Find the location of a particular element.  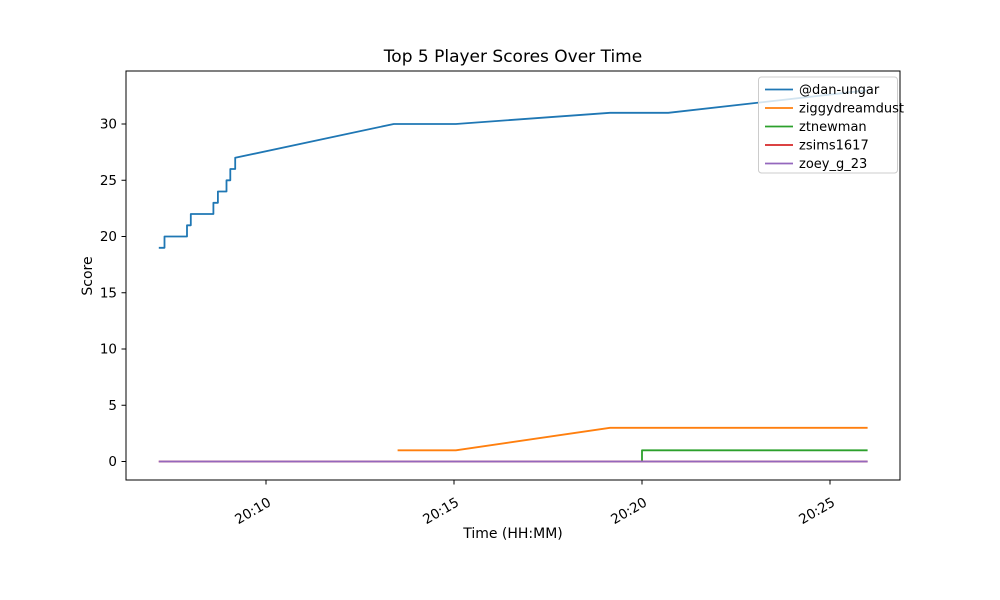

legend-label-zsims1617: zsims1617 is located at coordinates (834, 146).